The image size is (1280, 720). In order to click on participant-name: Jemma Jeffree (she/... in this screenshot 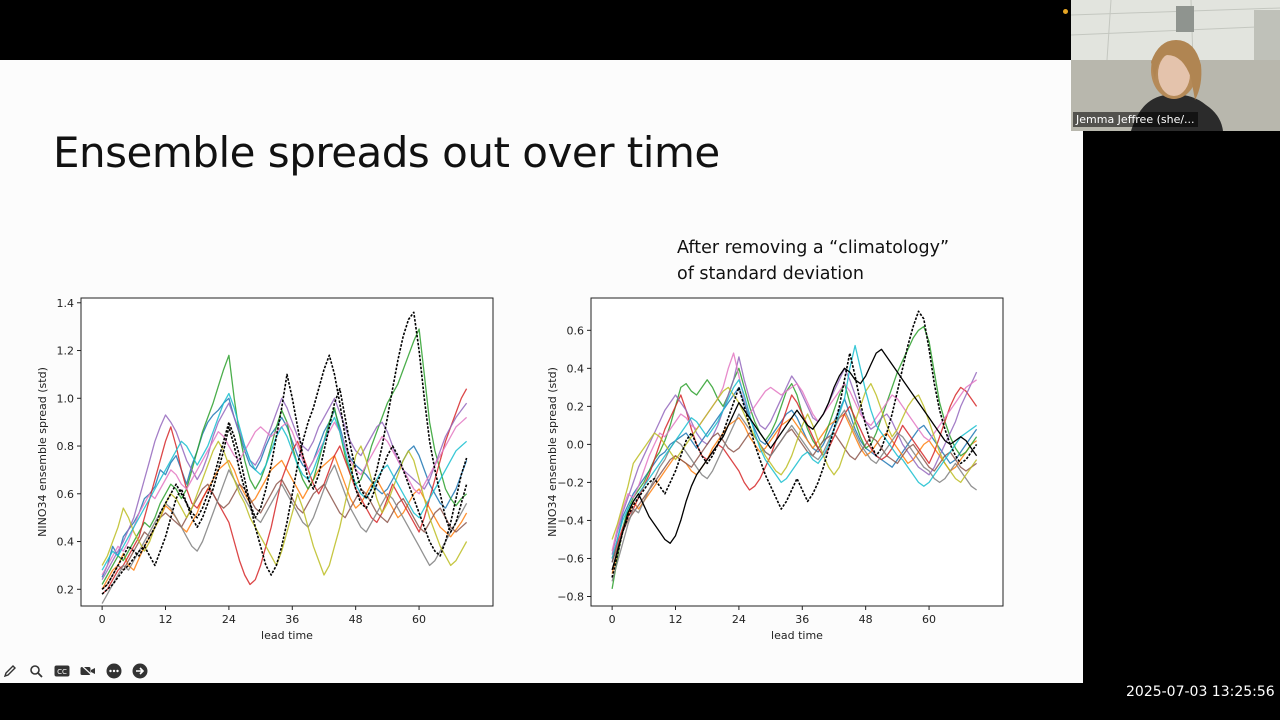, I will do `click(1135, 119)`.